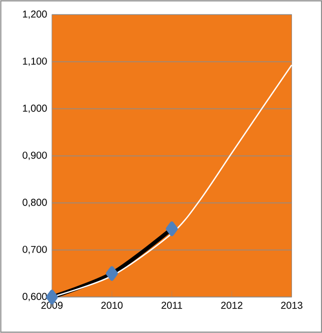  Describe the element at coordinates (111, 305) in the screenshot. I see `x-tick-label: 2010` at that location.